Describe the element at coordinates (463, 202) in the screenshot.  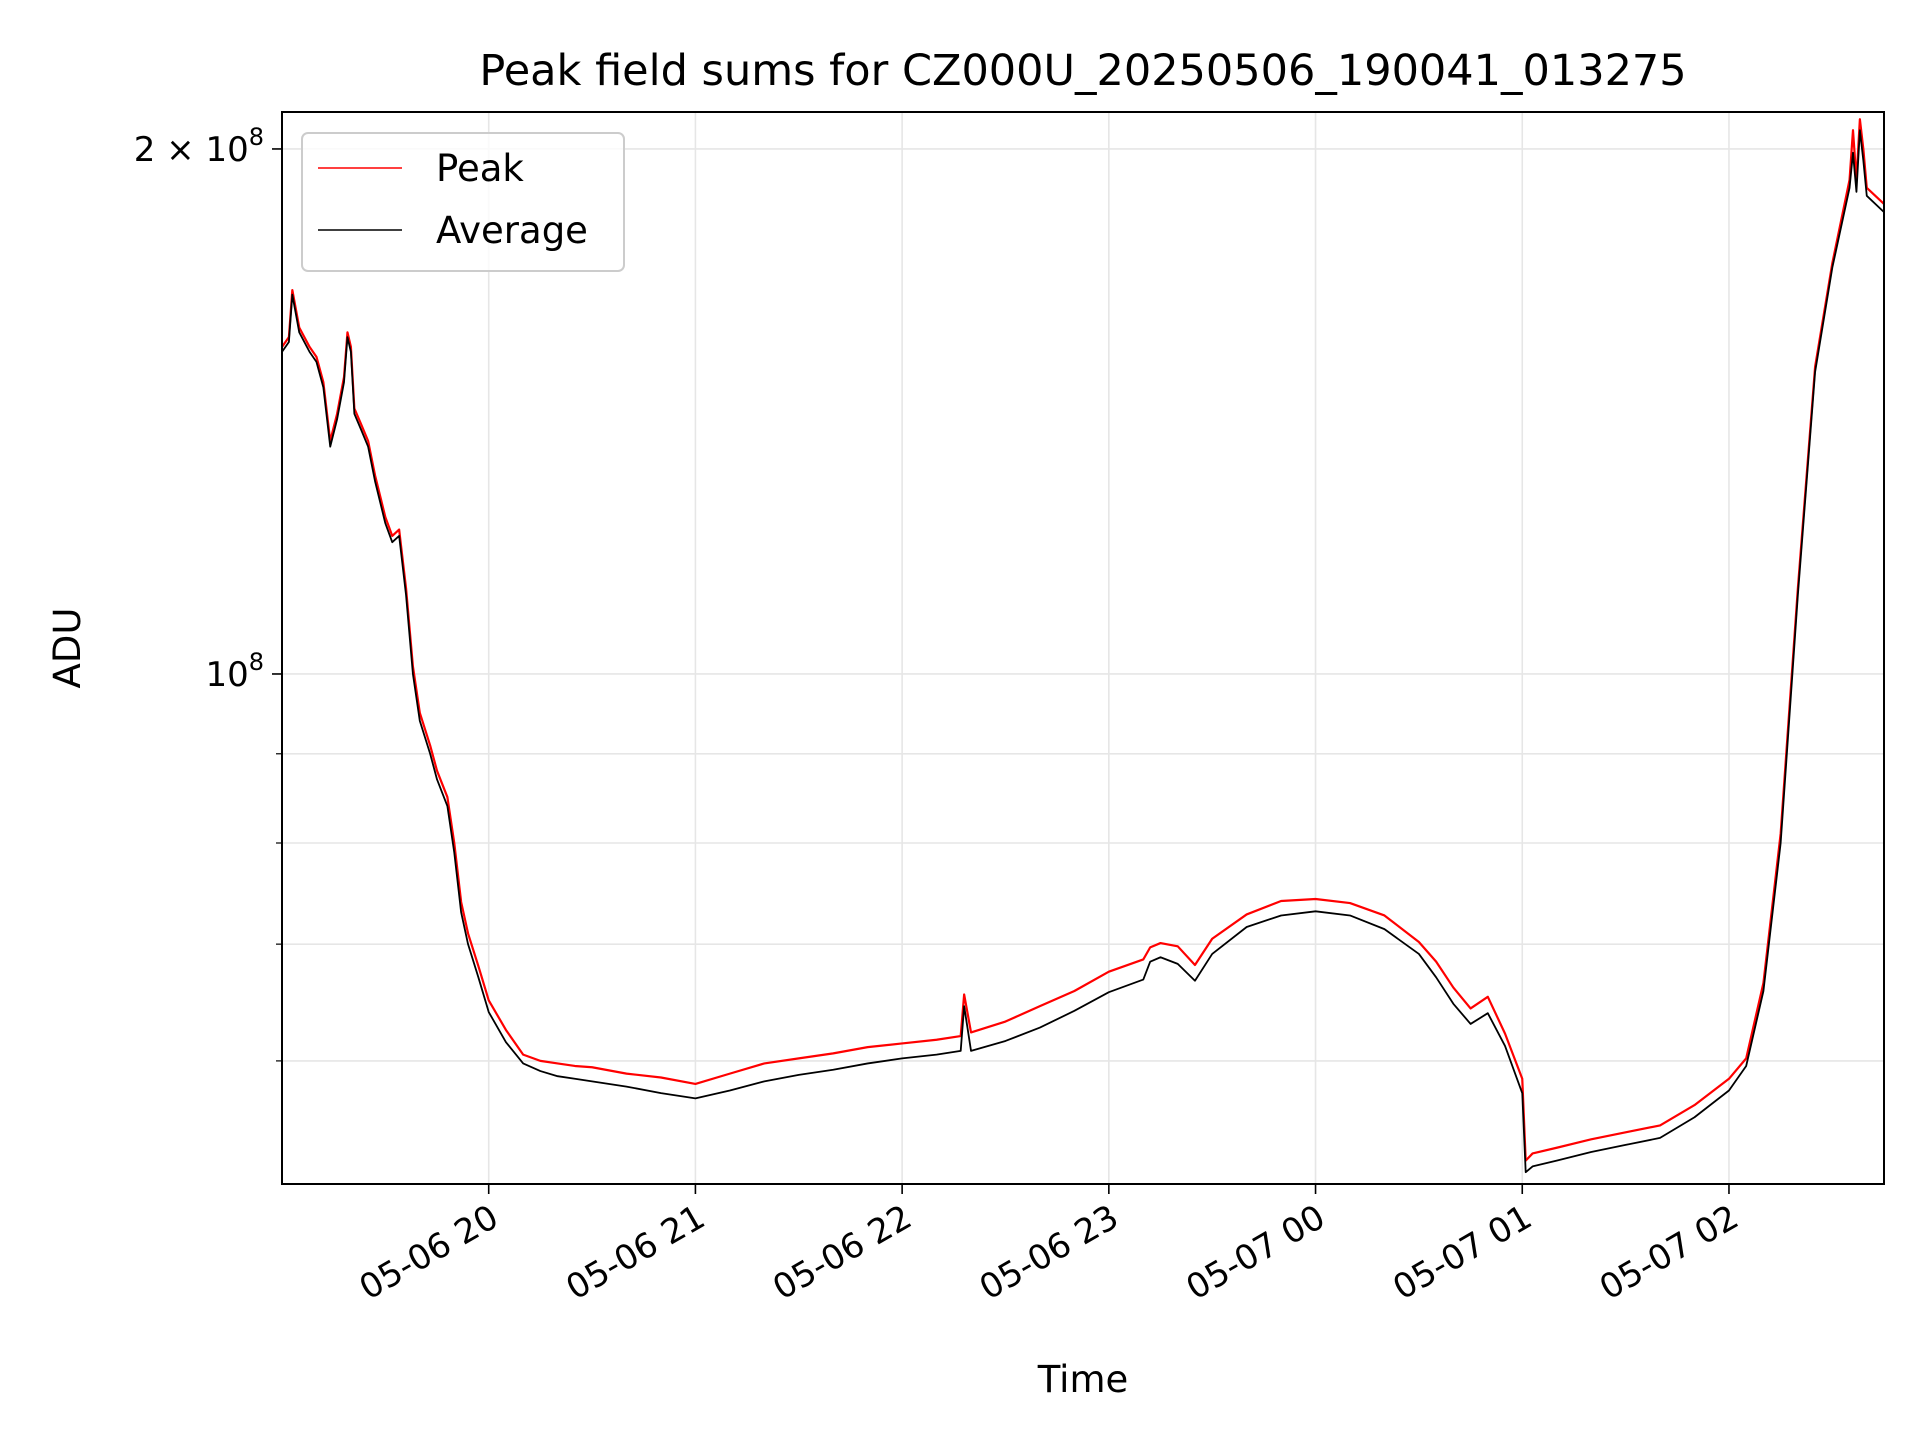
I see `legend: Peak Average` at that location.